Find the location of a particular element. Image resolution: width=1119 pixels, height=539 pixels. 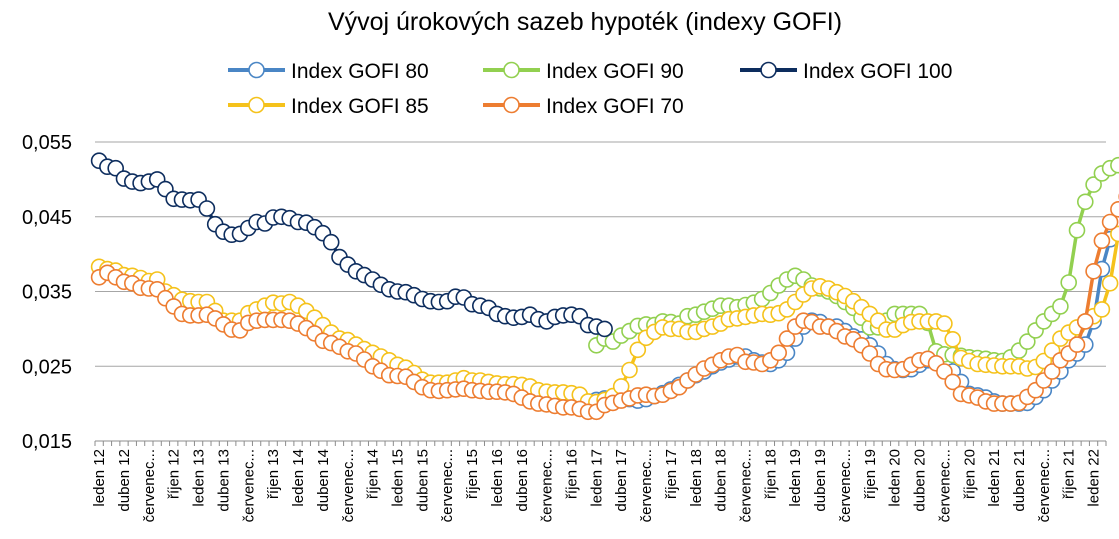

x-tick-label: říjen 18 is located at coordinates (770, 474).